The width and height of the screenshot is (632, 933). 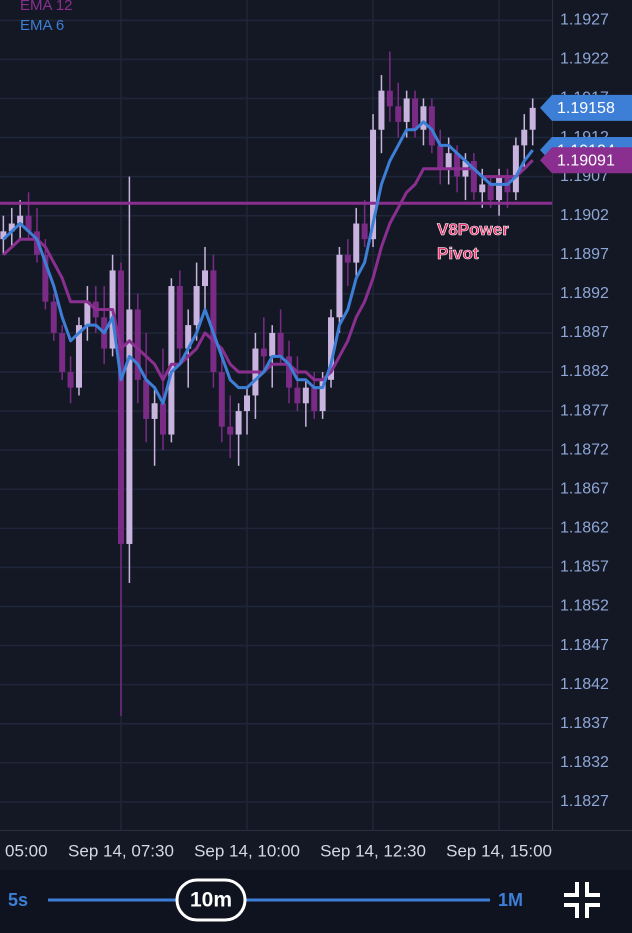 What do you see at coordinates (584, 801) in the screenshot?
I see `y-tick-label: 1.1827` at bounding box center [584, 801].